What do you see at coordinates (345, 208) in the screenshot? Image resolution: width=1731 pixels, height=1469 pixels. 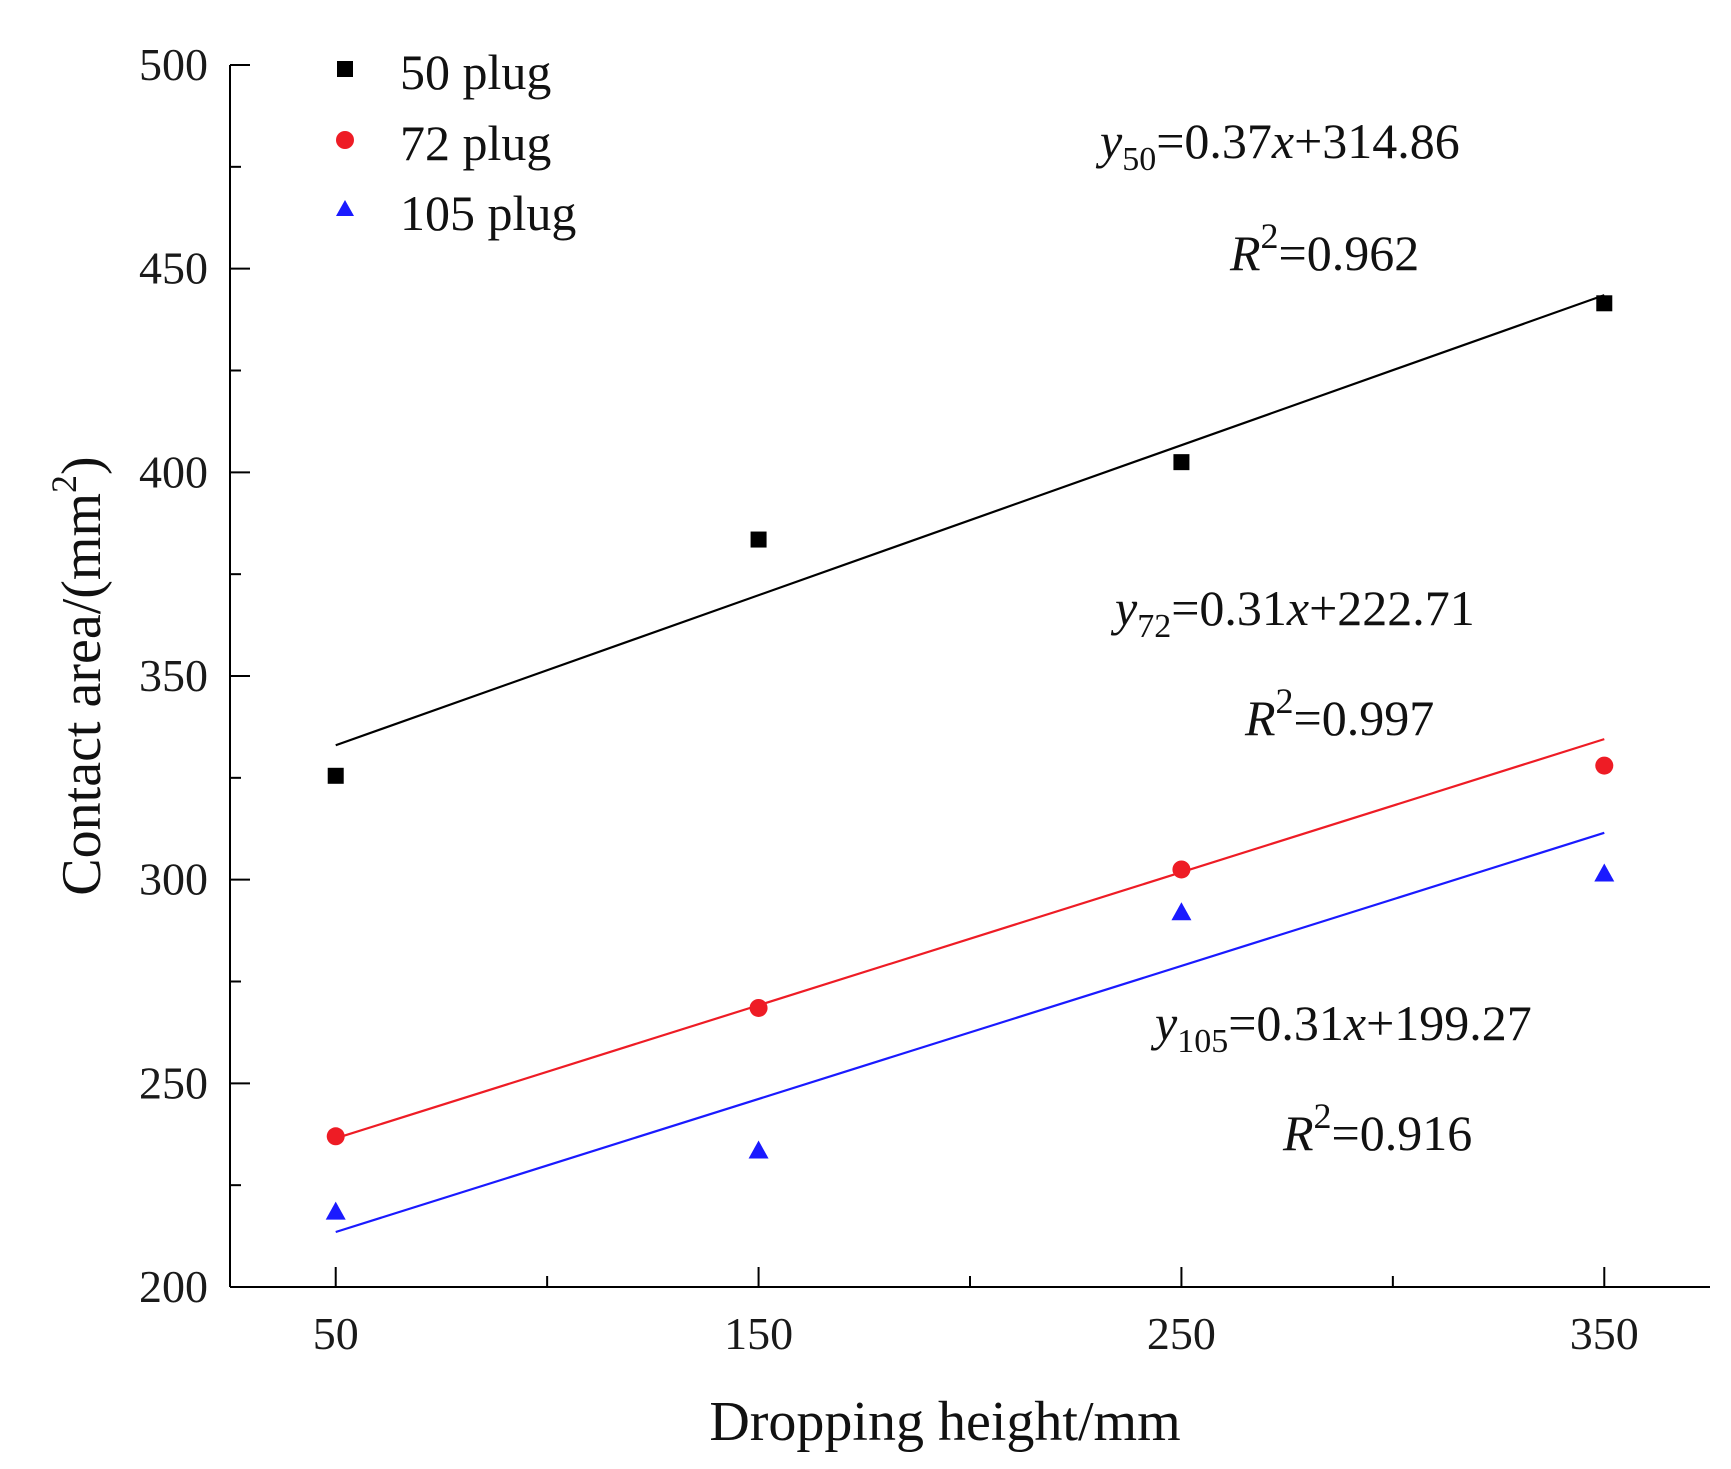 I see `legend-triangle-marker` at bounding box center [345, 208].